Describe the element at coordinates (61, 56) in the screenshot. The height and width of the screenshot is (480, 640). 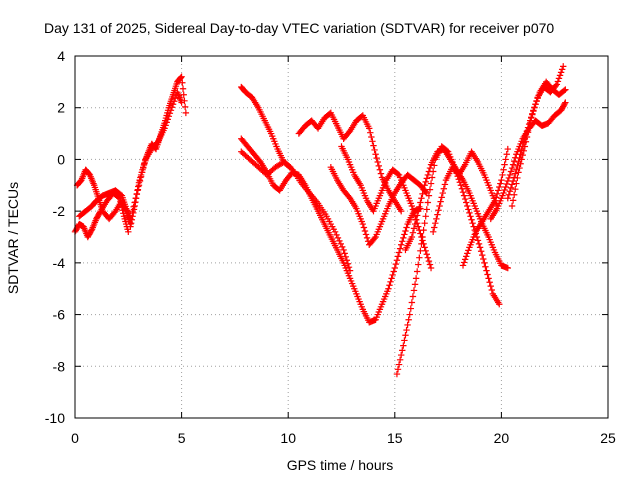
I see `y-tick-label: 4` at that location.